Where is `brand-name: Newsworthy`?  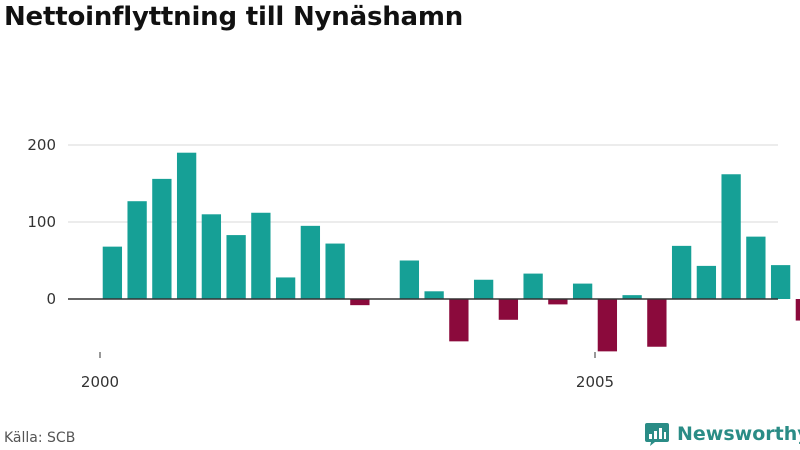
brand-name: Newsworthy is located at coordinates (738, 434).